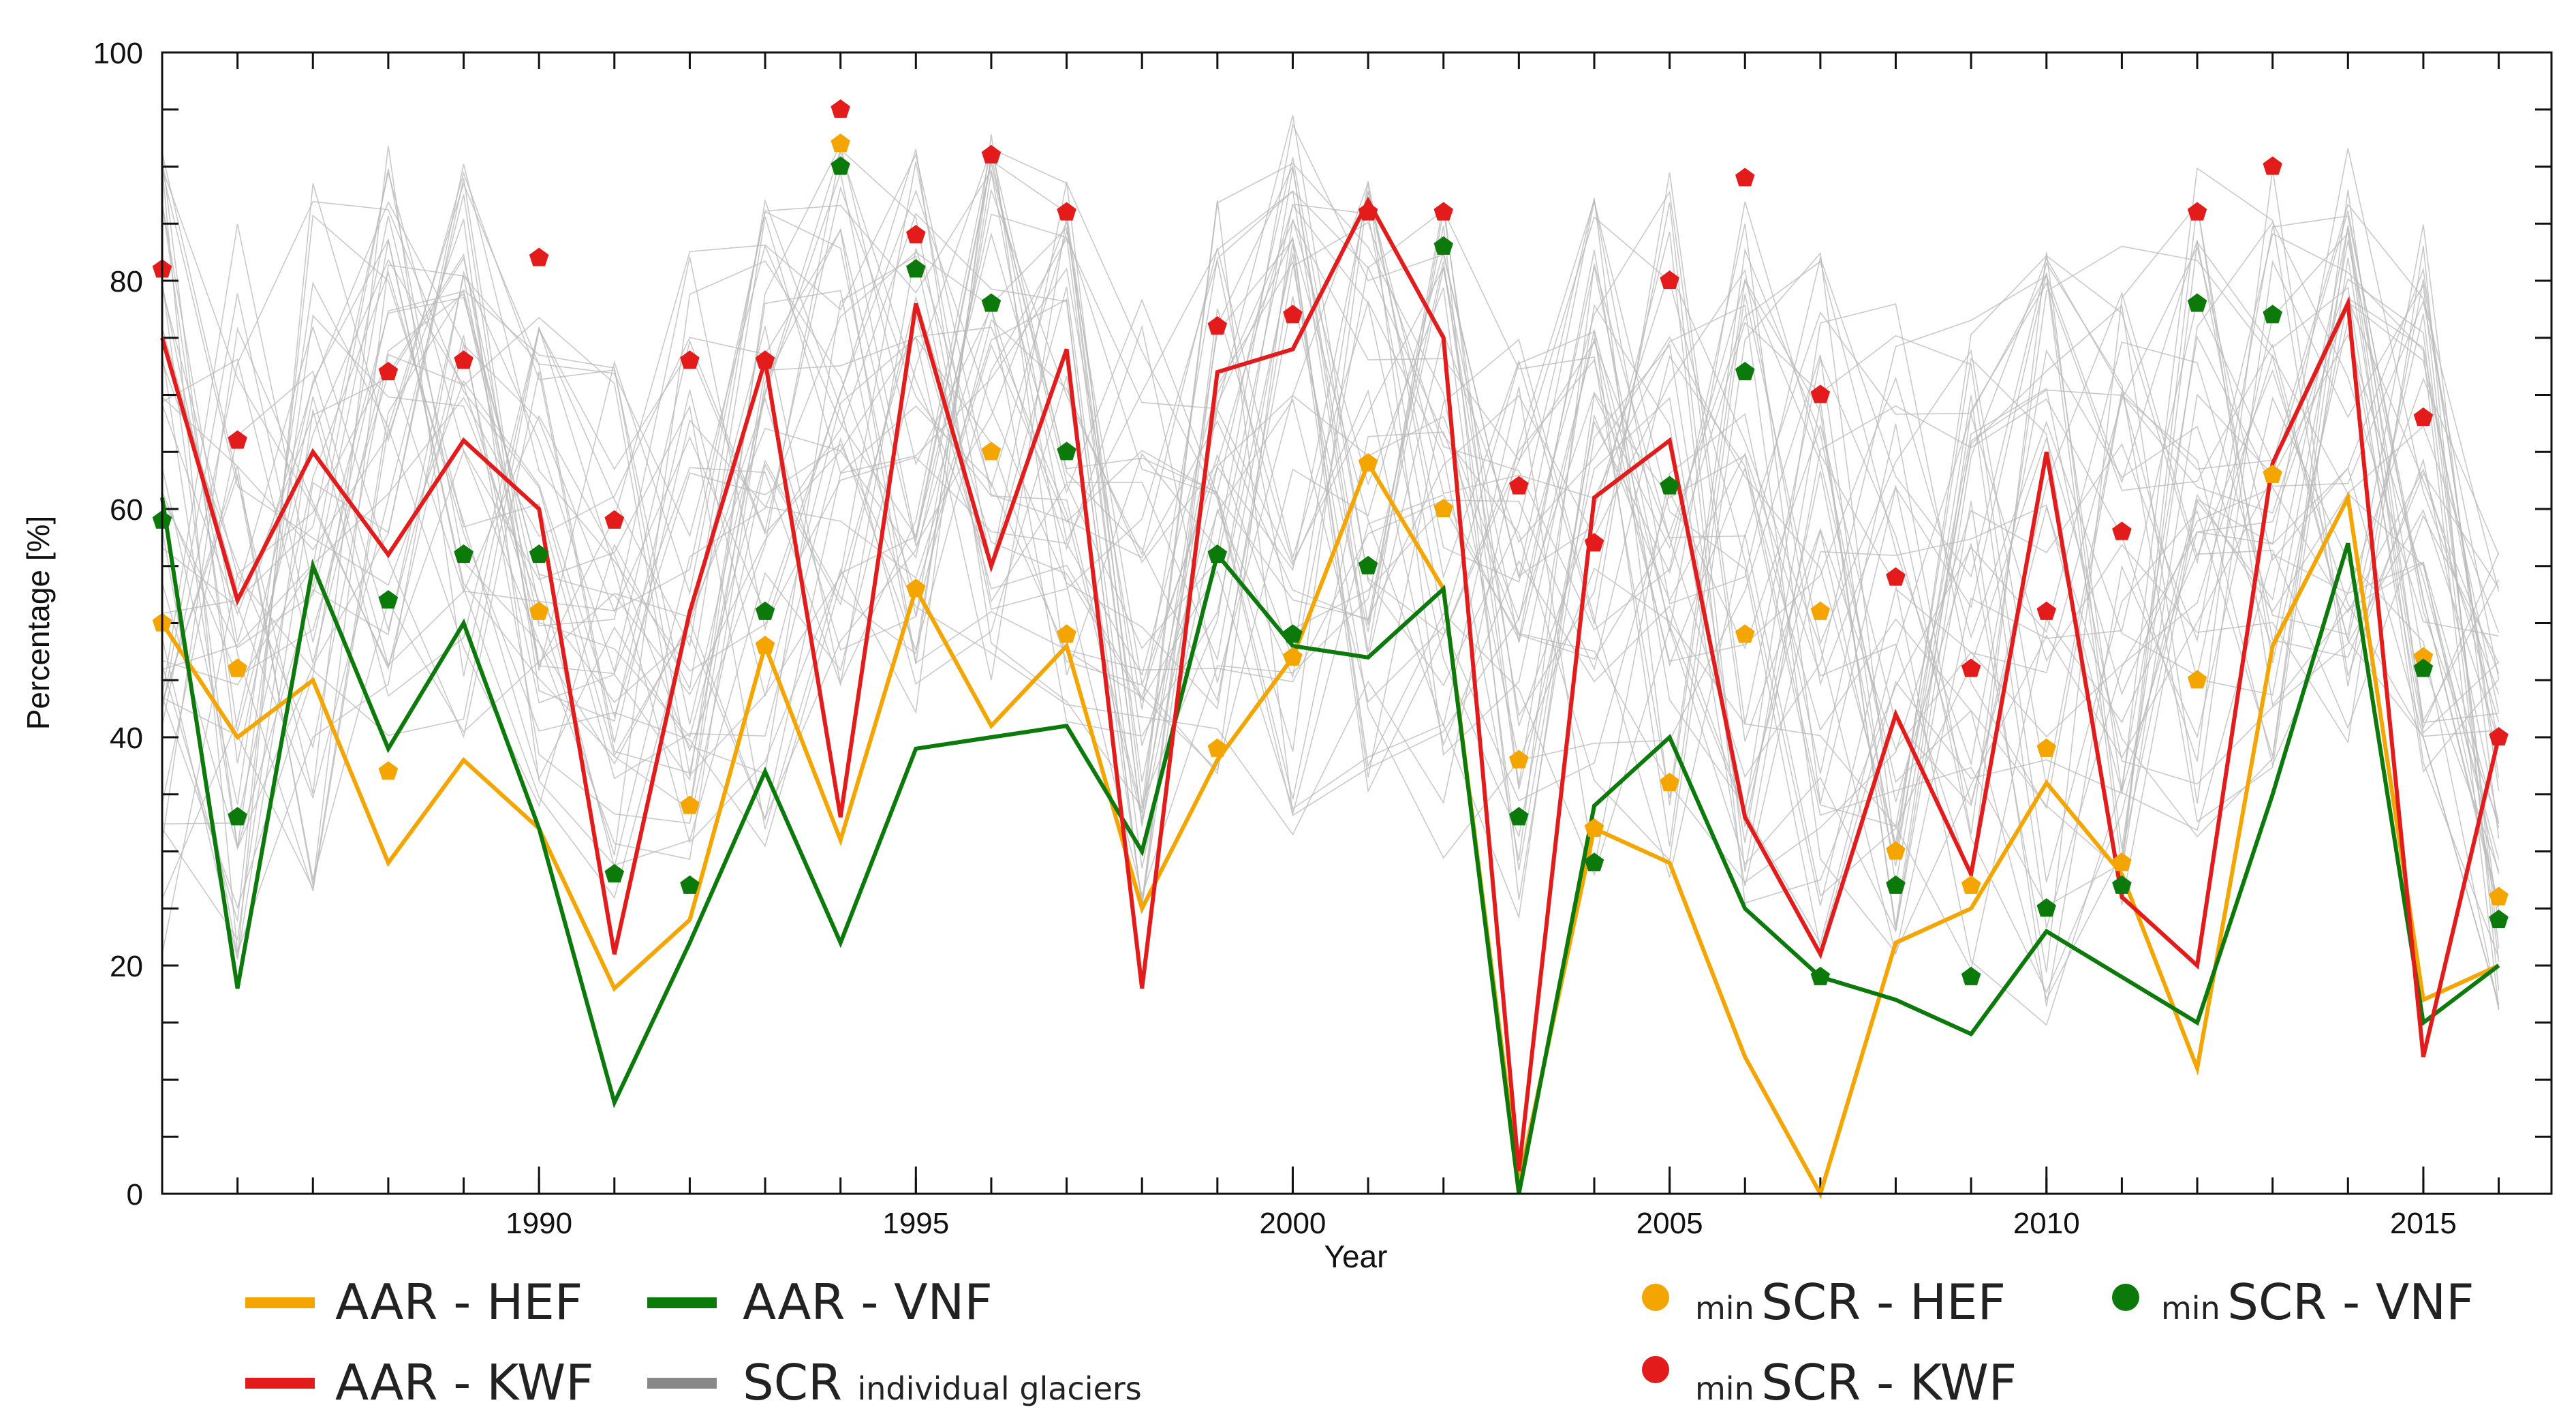 This screenshot has height=1420, width=2576. What do you see at coordinates (1724, 1309) in the screenshot?
I see `legend-min-prefix-hef: min` at bounding box center [1724, 1309].